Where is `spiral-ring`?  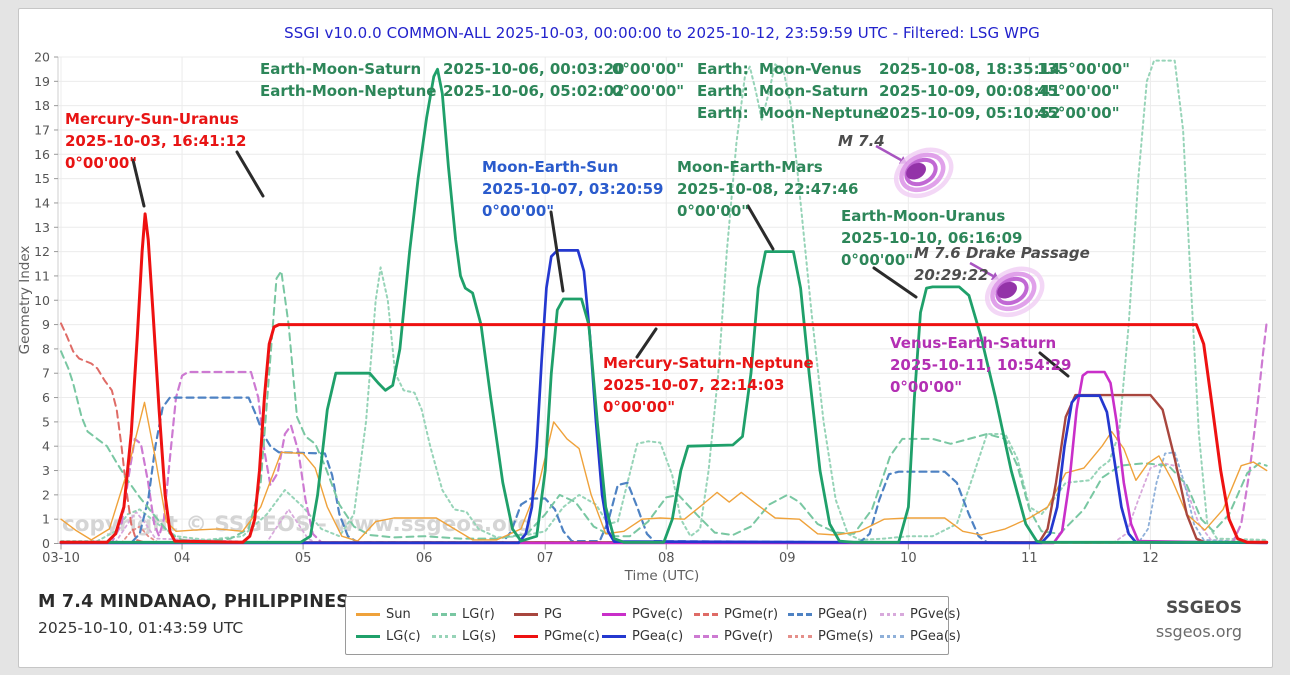
spiral-ring is located at coordinates (1012, 291).